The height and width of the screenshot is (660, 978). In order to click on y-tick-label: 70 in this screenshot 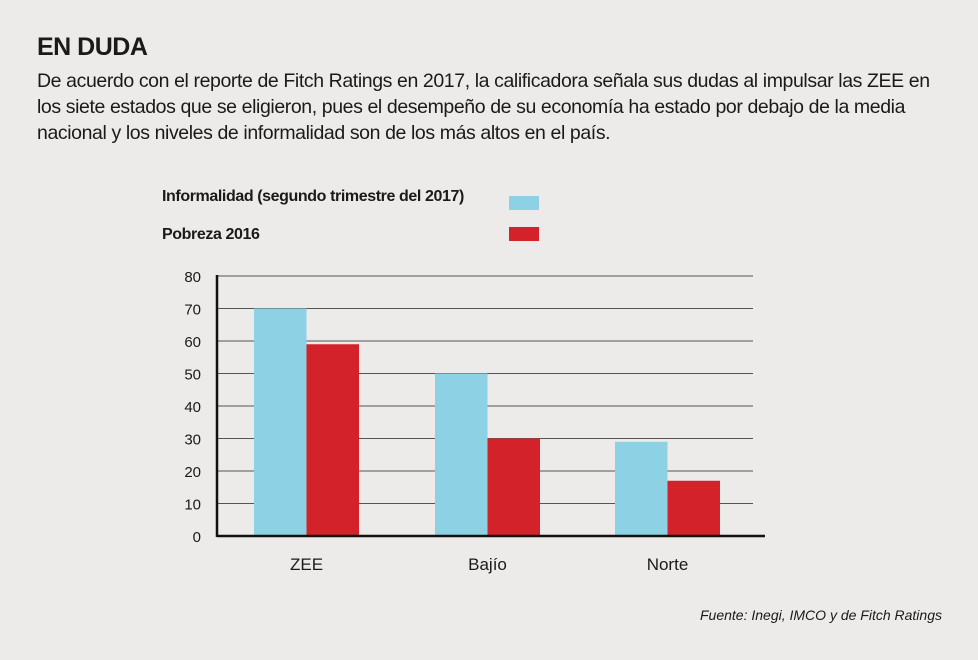, I will do `click(192, 310)`.